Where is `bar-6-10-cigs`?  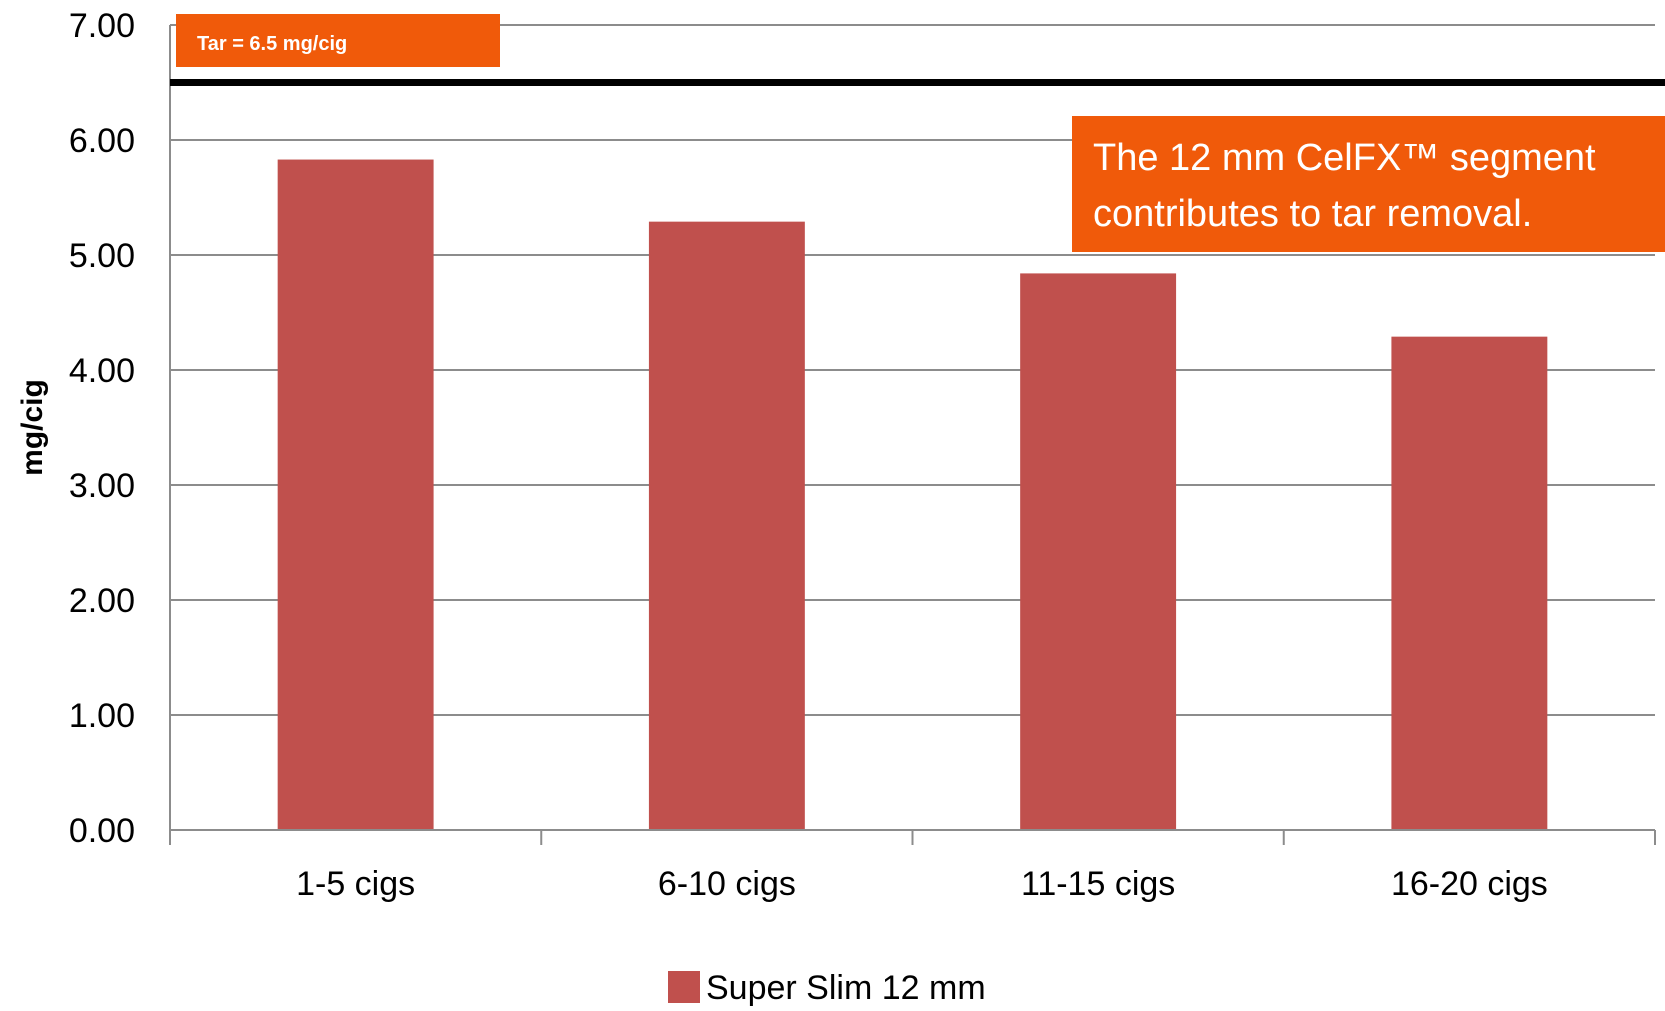
bar-6-10-cigs is located at coordinates (726, 525).